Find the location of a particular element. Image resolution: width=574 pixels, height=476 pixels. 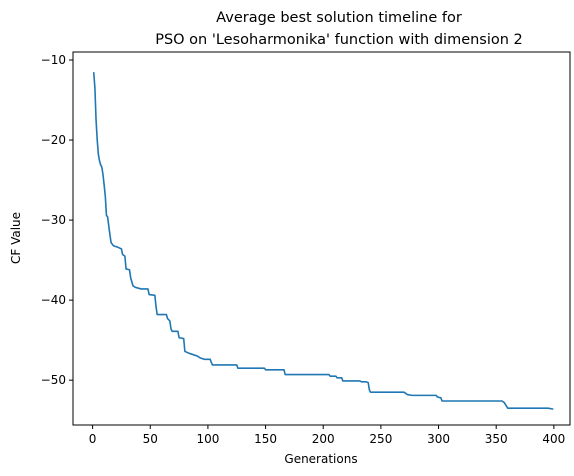

x-tick-label: 0 is located at coordinates (93, 439).